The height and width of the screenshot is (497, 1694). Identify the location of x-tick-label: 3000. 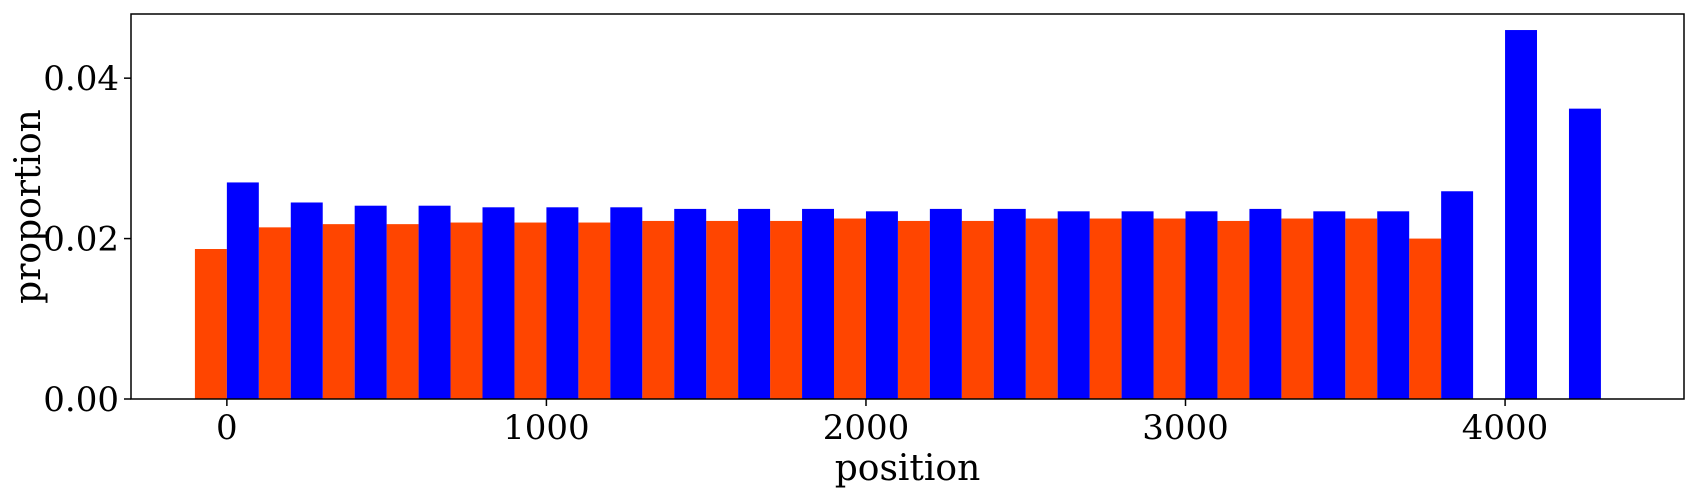
(1185, 428).